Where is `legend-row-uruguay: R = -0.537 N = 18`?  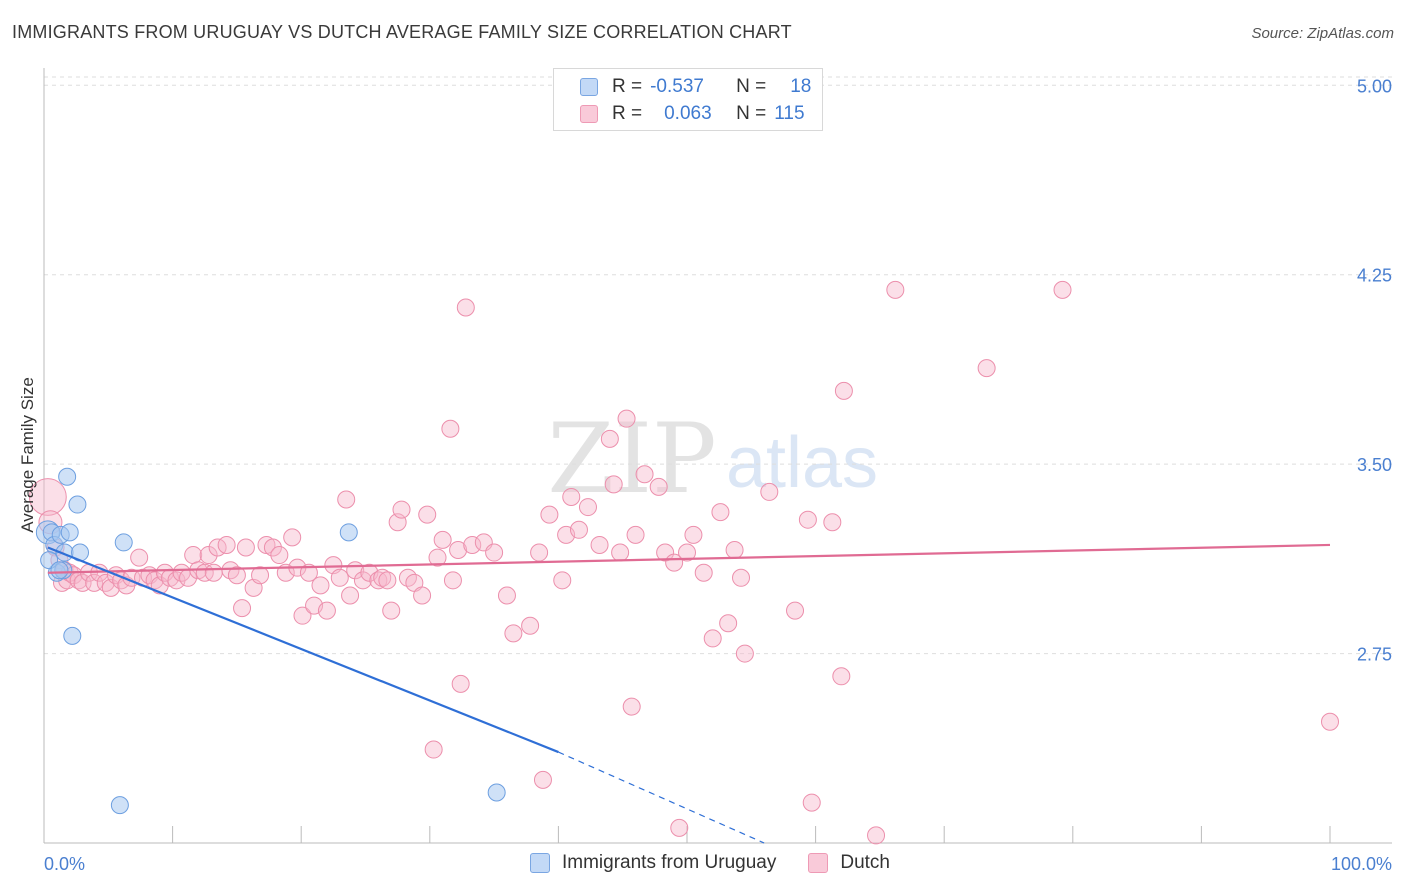 legend-row-uruguay: R = -0.537 N = 18 is located at coordinates (695, 87).